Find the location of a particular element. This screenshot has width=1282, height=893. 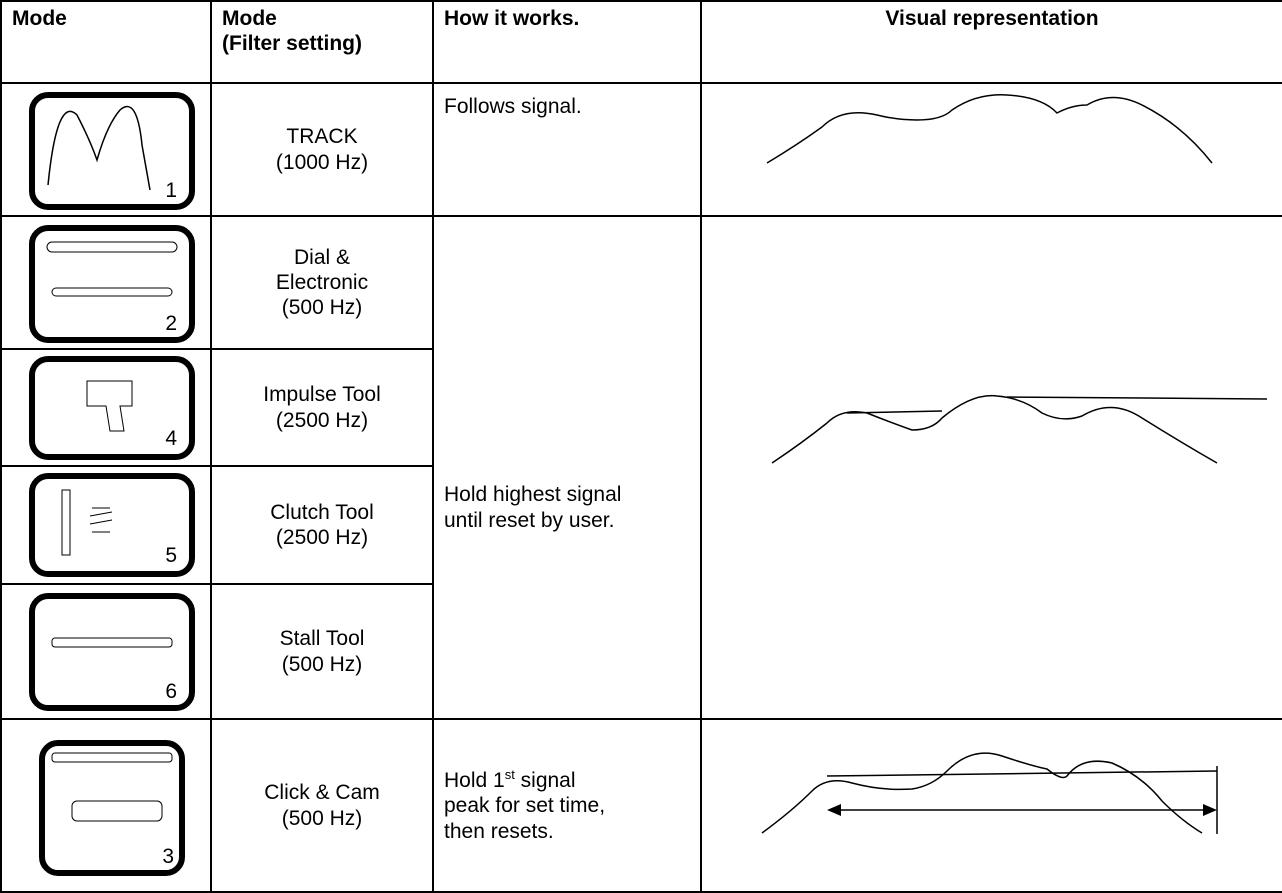

icon-number: 1 is located at coordinates (171, 190).